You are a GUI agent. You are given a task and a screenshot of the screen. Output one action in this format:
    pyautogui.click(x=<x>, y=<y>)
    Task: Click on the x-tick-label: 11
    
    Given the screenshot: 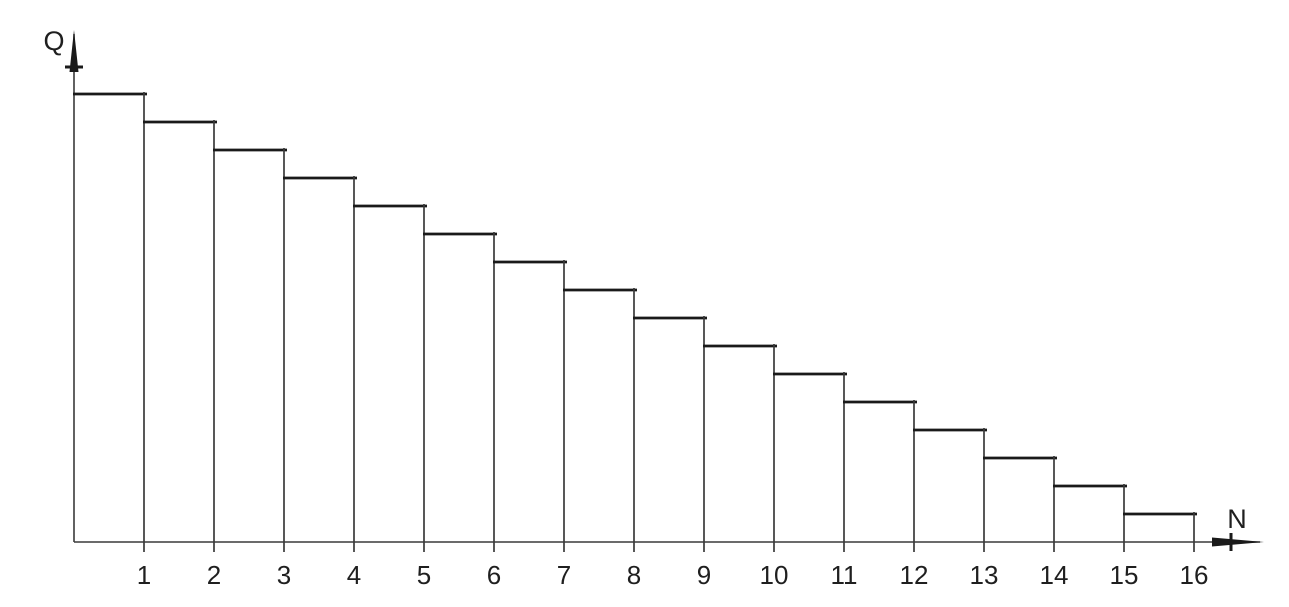 What is the action you would take?
    pyautogui.click(x=844, y=575)
    